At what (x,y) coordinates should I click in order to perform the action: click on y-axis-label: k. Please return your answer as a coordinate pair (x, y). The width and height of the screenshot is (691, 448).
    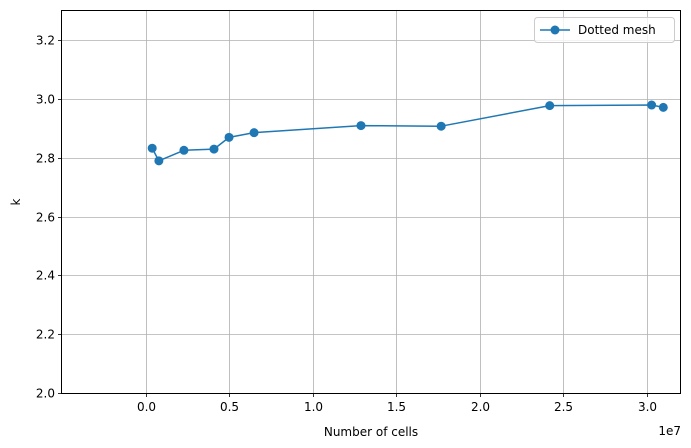
    Looking at the image, I should click on (16, 201).